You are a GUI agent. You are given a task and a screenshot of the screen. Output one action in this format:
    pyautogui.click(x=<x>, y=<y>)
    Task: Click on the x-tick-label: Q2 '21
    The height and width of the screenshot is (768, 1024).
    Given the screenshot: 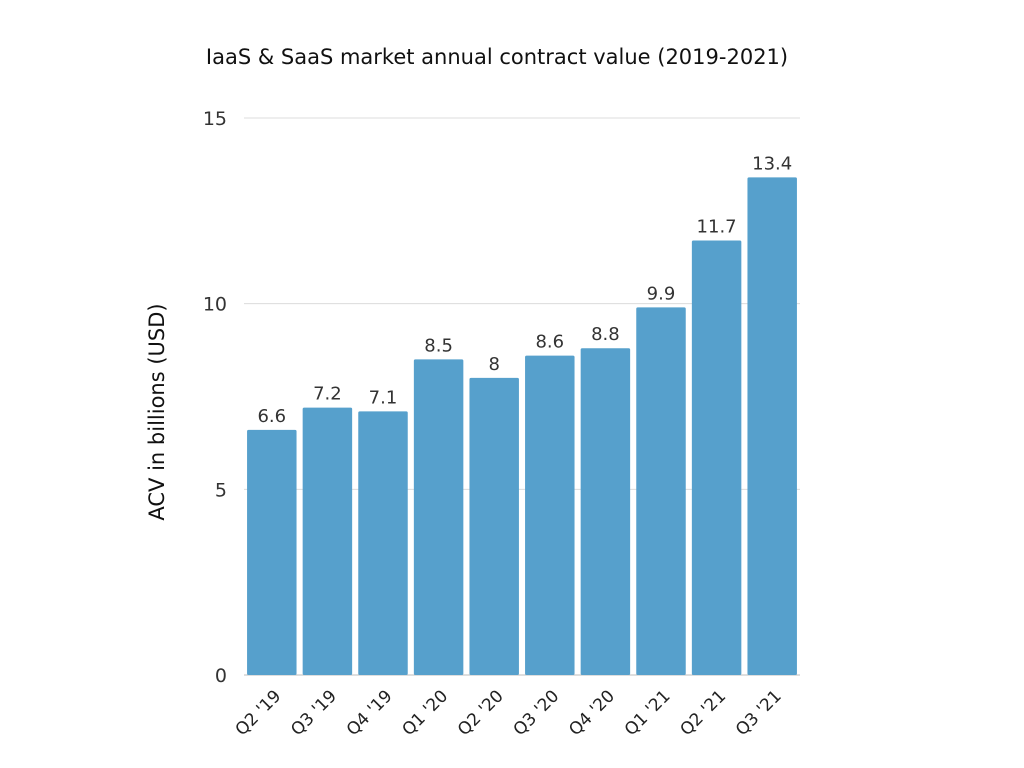 What is the action you would take?
    pyautogui.click(x=703, y=713)
    